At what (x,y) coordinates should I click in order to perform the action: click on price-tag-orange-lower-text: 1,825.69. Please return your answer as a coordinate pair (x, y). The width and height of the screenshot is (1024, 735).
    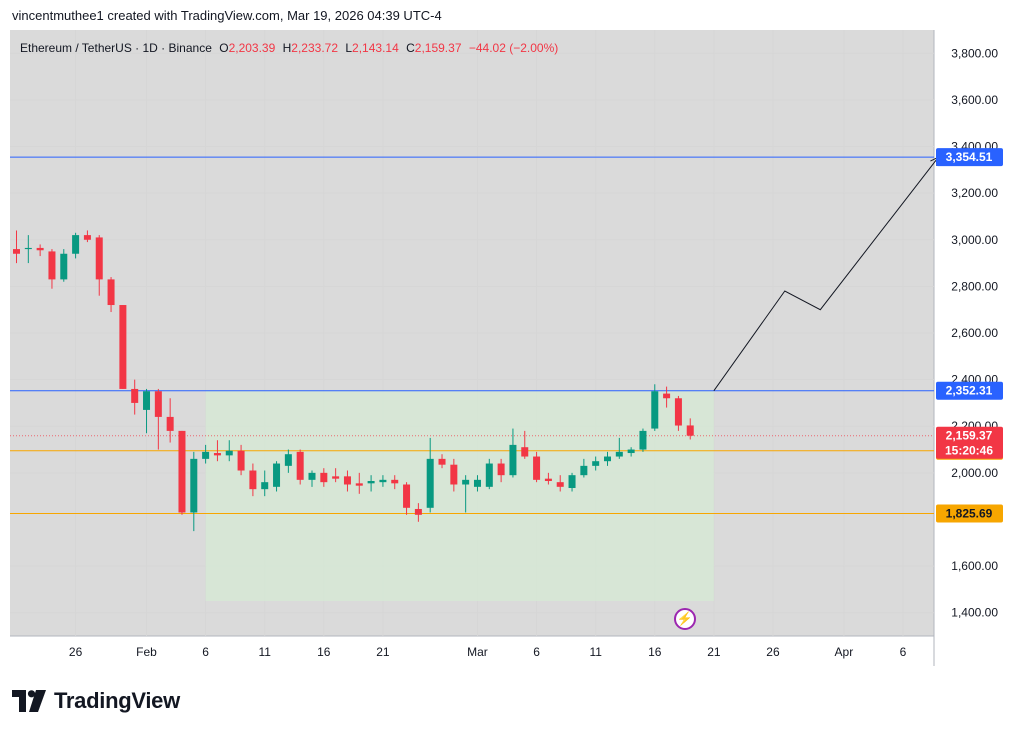
    Looking at the image, I should click on (969, 513).